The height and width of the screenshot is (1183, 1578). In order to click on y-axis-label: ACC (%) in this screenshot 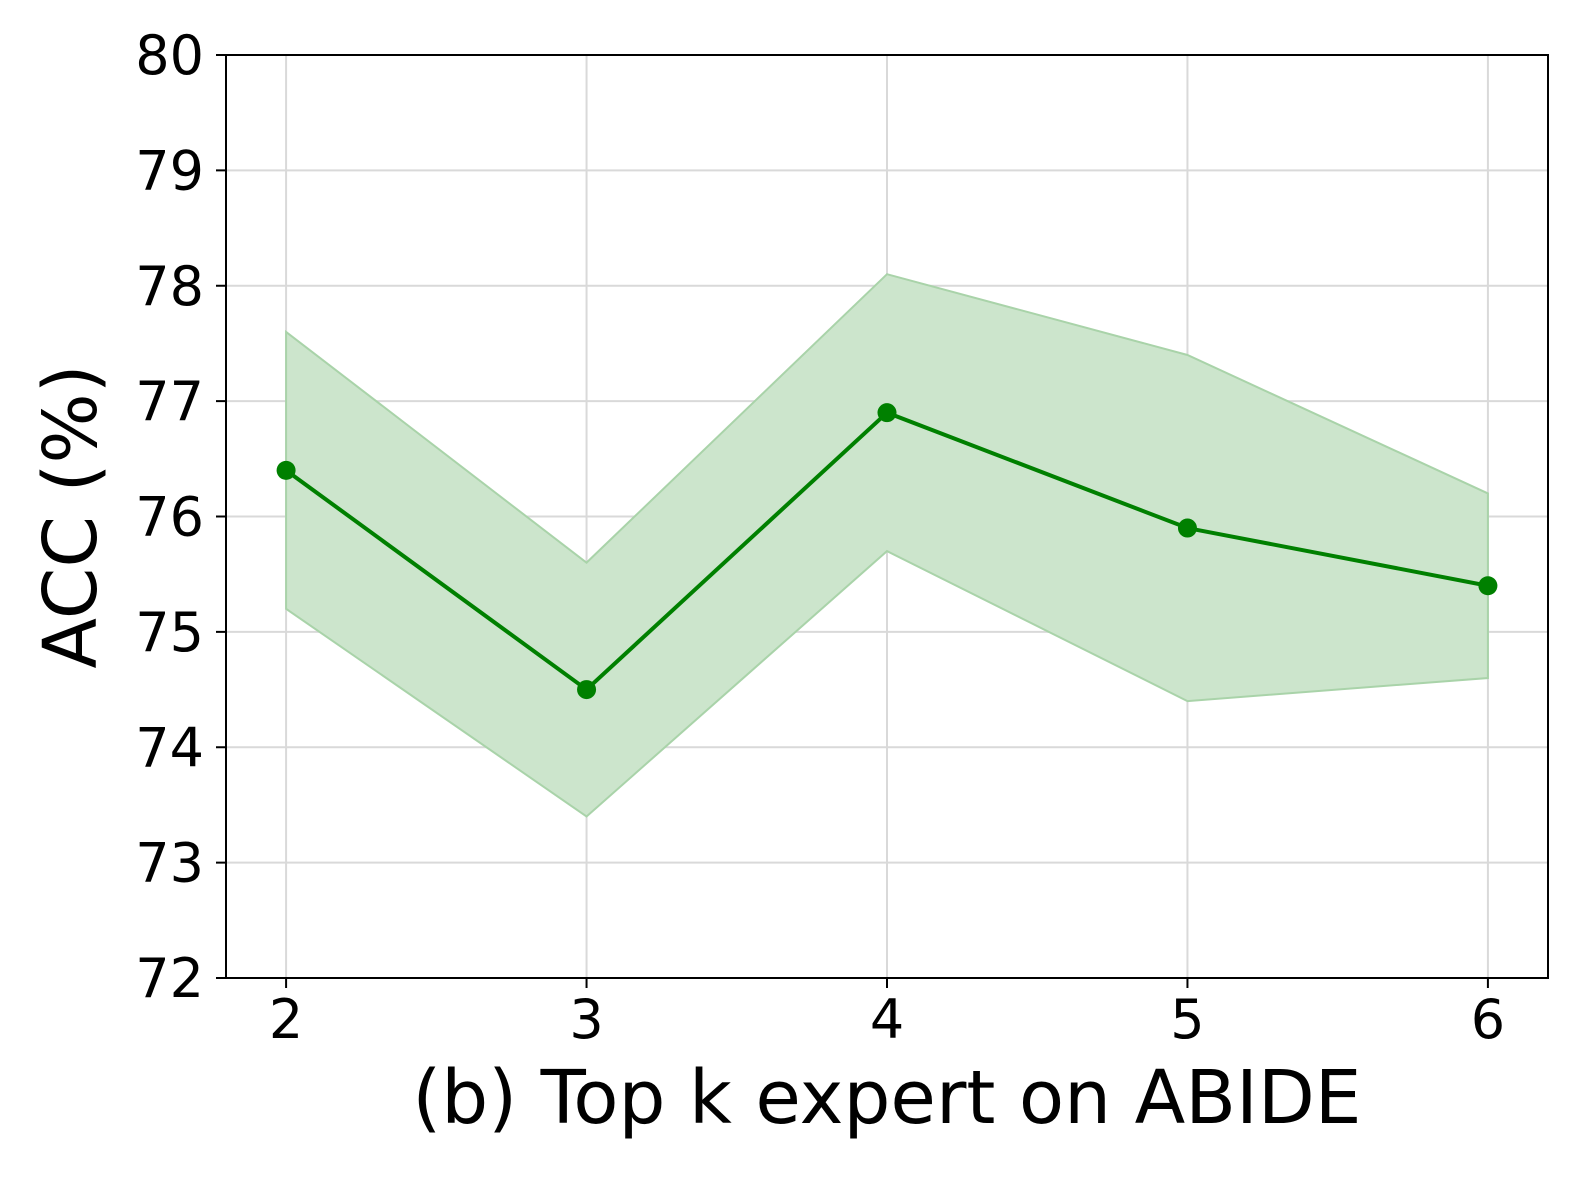, I will do `click(71, 516)`.